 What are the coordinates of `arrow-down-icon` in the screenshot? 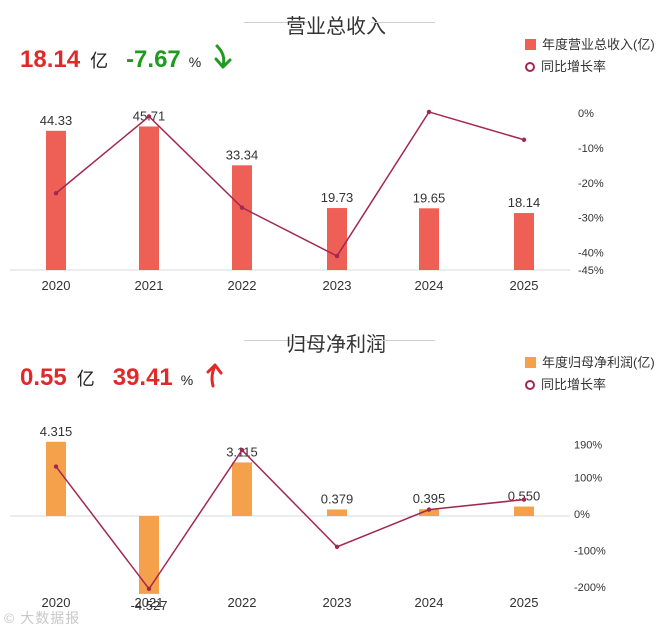 It's located at (223, 56).